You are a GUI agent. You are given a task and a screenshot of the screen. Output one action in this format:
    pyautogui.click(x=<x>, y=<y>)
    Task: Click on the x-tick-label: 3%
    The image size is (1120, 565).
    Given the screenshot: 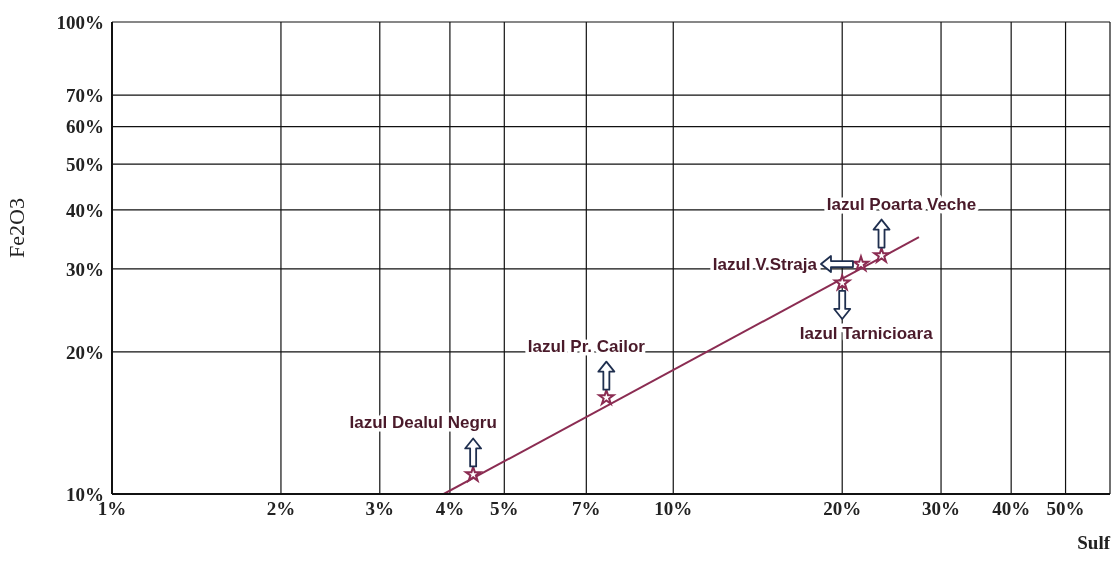 What is the action you would take?
    pyautogui.click(x=380, y=509)
    